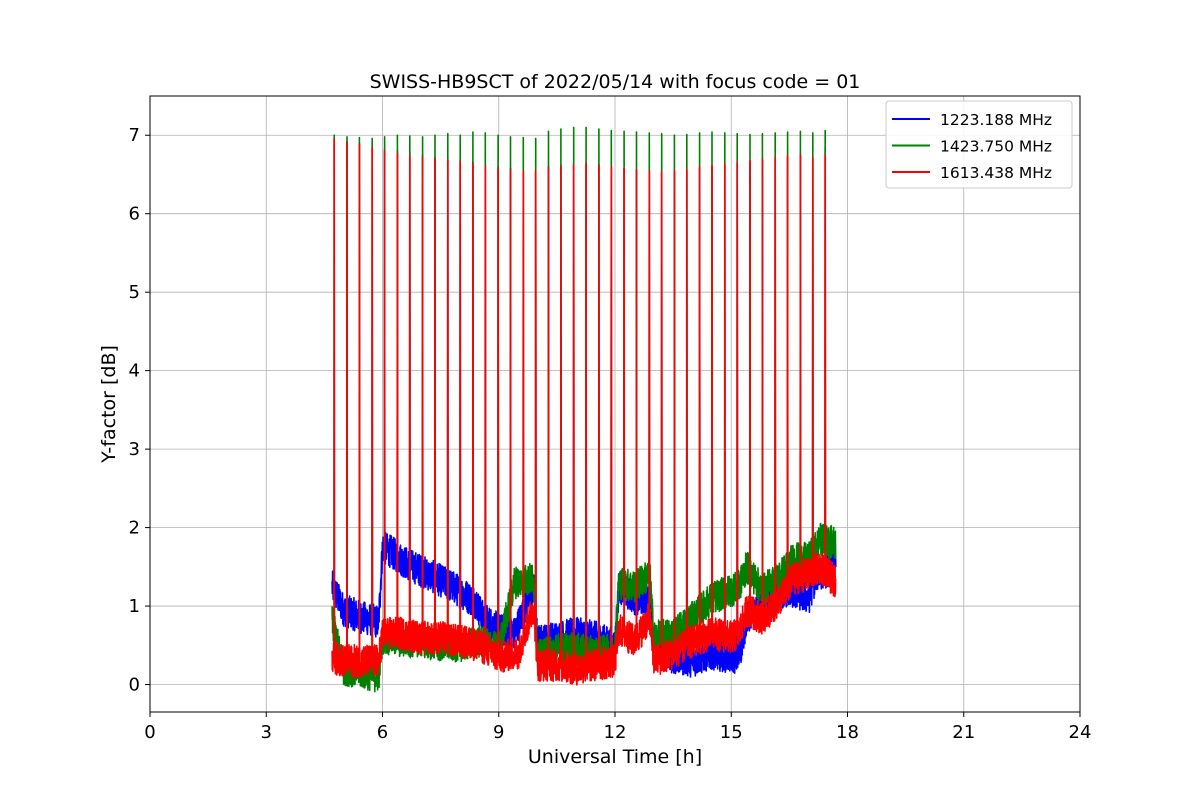 Image resolution: width=1200 pixels, height=800 pixels. What do you see at coordinates (134, 685) in the screenshot?
I see `y-tick-label: 0` at bounding box center [134, 685].